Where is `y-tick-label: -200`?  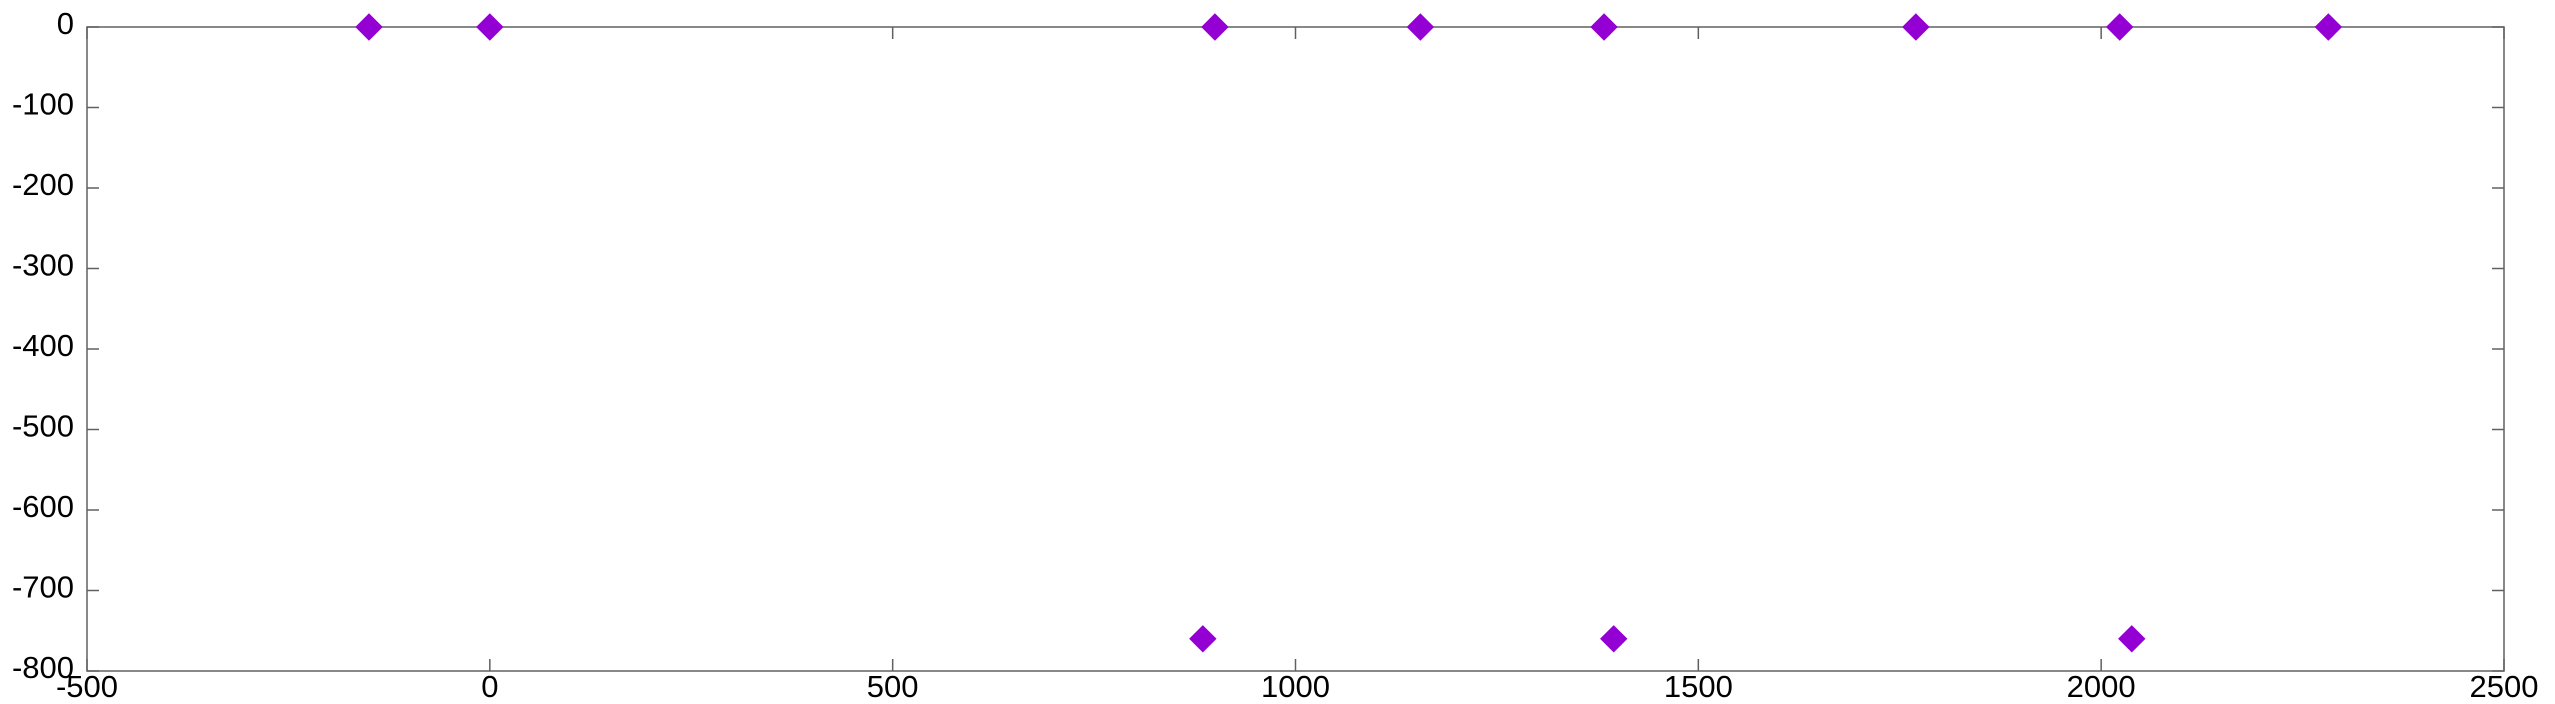
y-tick-label: -200 is located at coordinates (43, 184).